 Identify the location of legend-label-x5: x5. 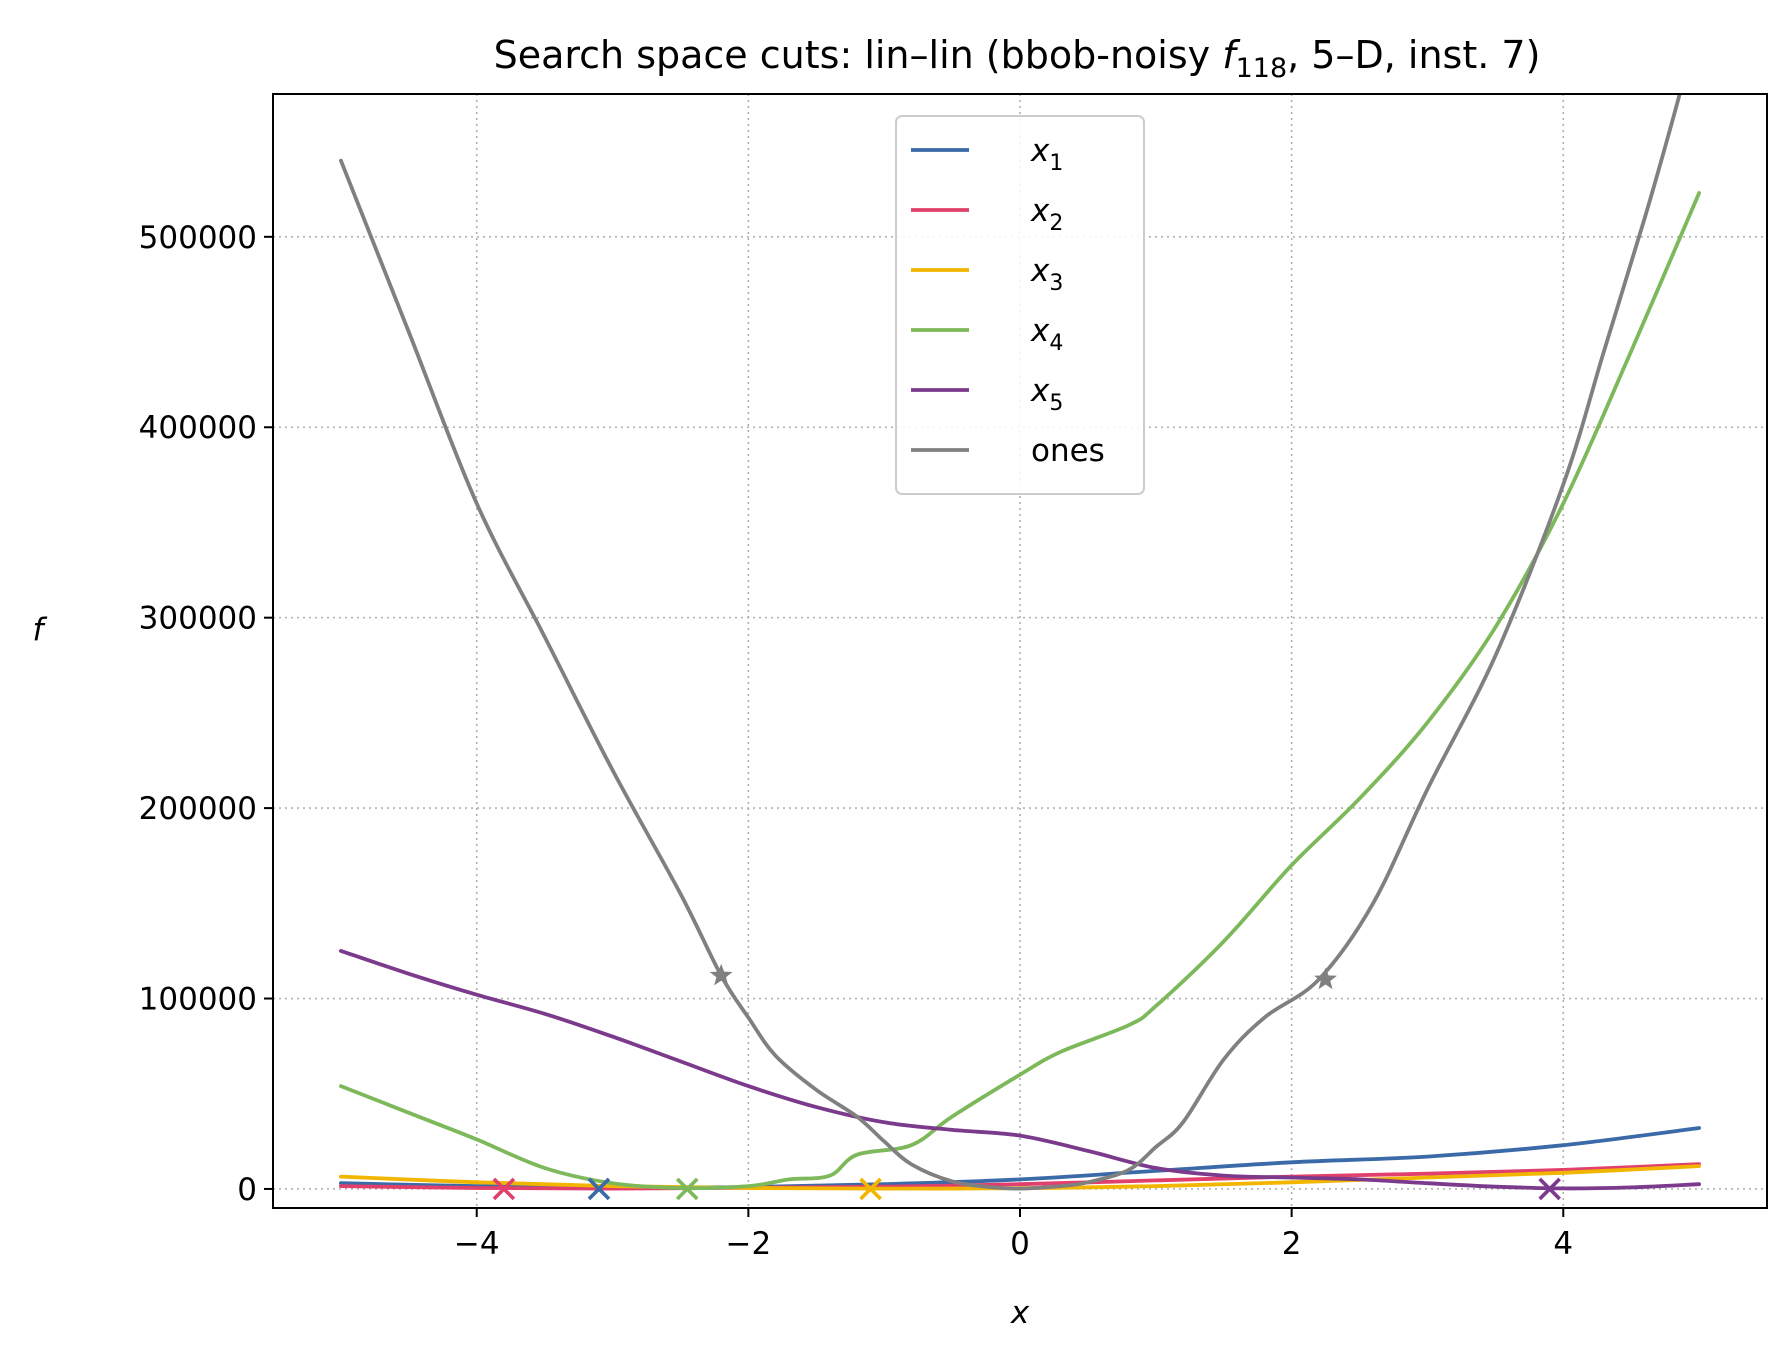
(1046, 394).